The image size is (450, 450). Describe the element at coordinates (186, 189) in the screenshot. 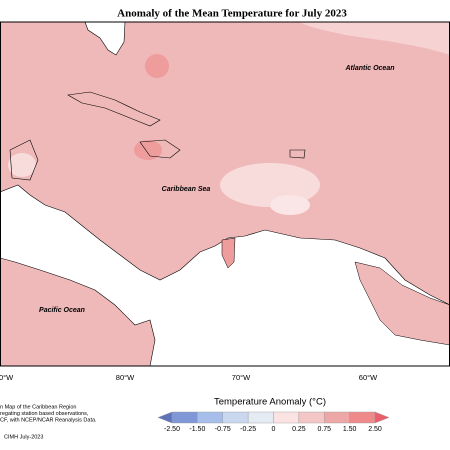

I see `ocean-label: Caribbean Sea` at that location.